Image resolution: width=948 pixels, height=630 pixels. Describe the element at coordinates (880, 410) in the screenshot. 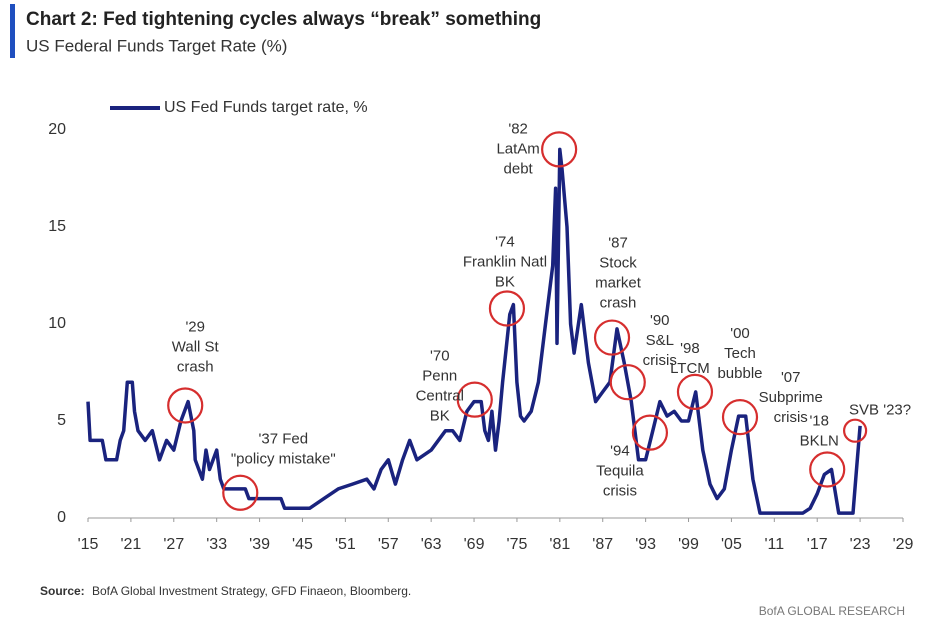

I see `event-label: SVB '23?` at that location.